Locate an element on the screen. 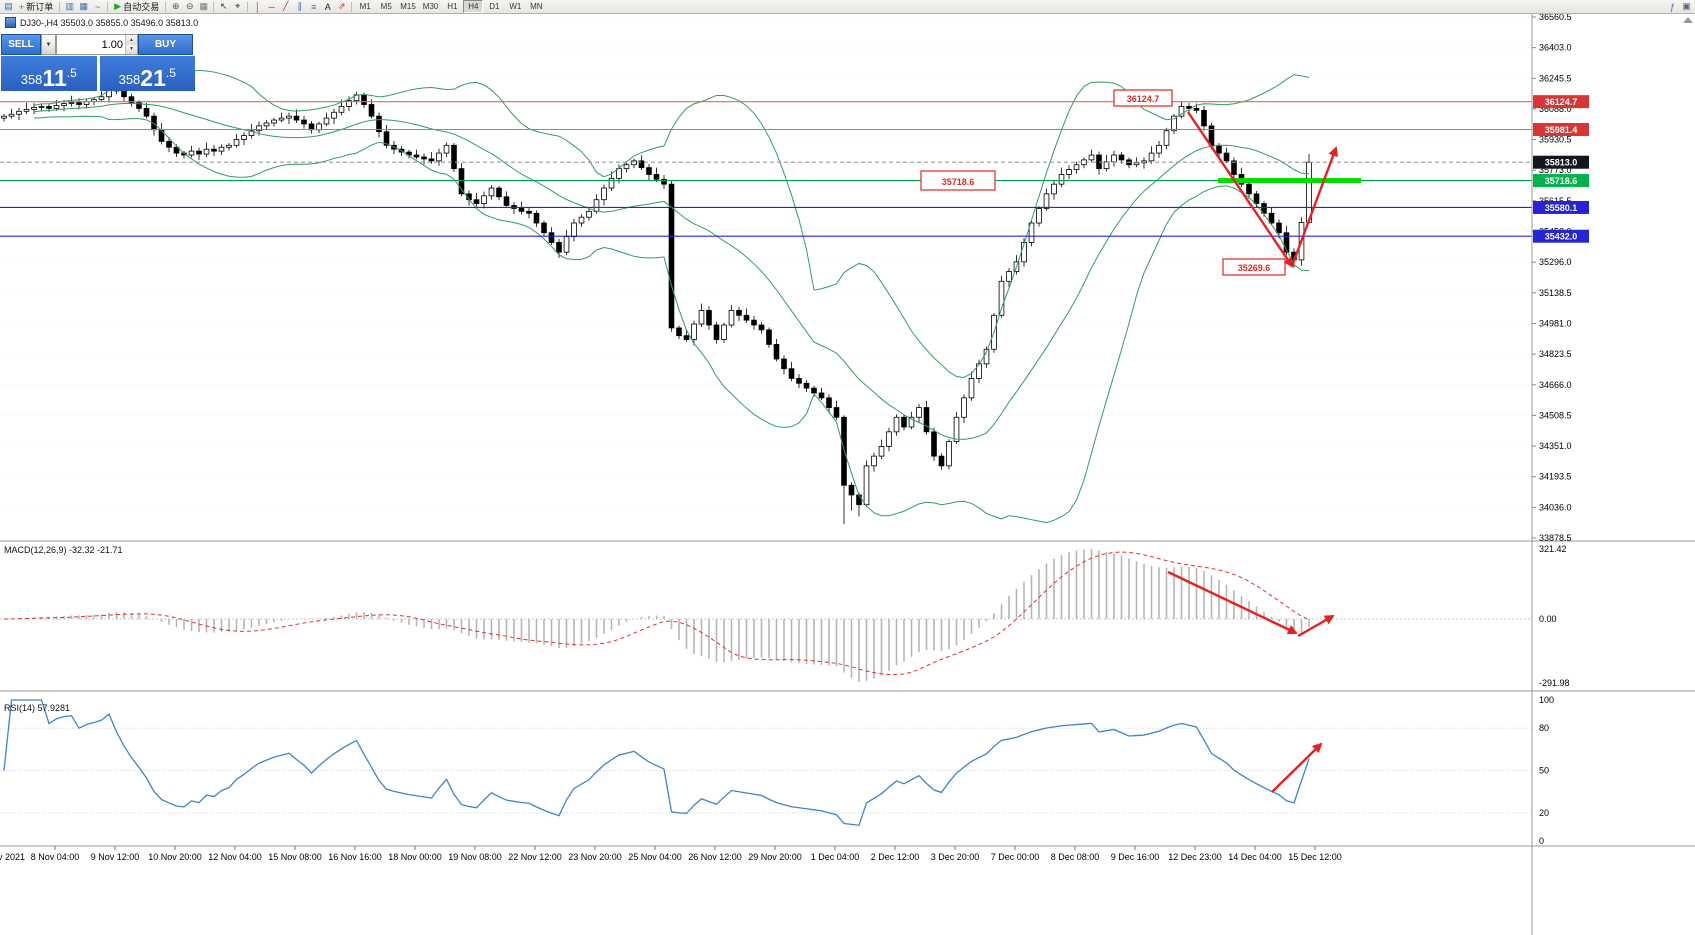  timeframe-m1: M1 is located at coordinates (365, 6).